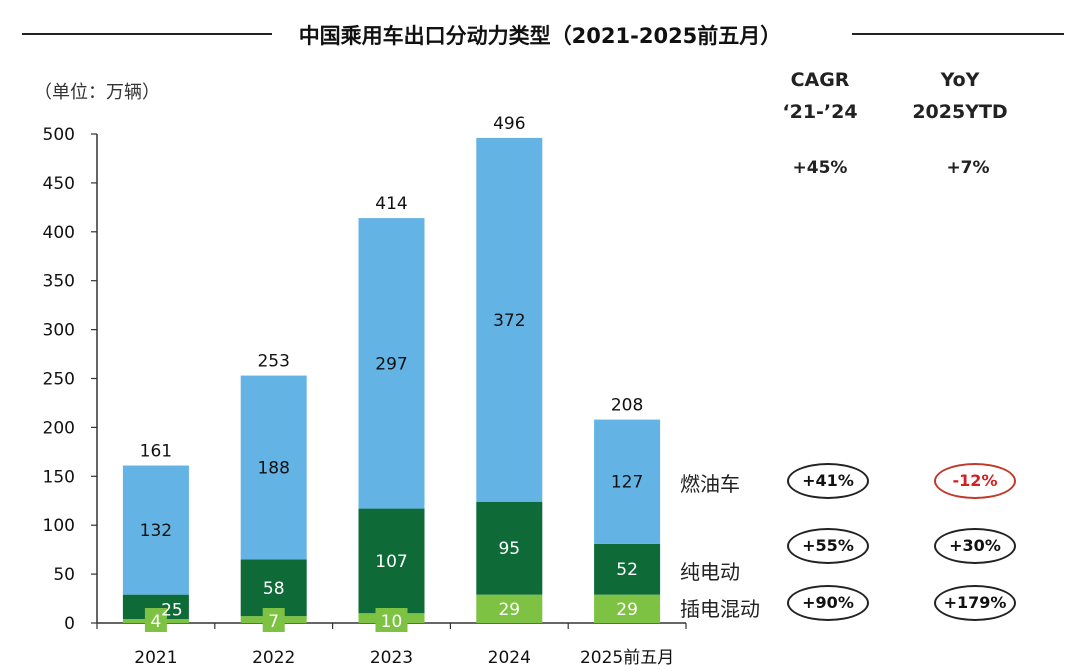 This screenshot has height=671, width=1080. Describe the element at coordinates (59, 233) in the screenshot. I see `y-tick-label: 400` at that location.